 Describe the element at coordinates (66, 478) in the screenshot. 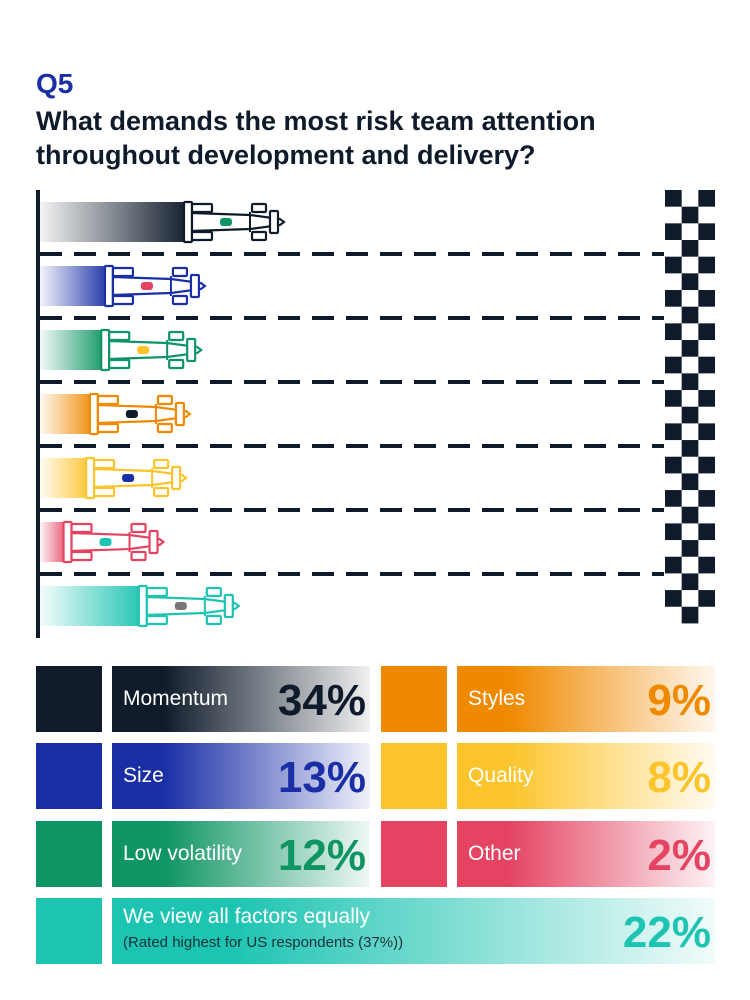

I see `bar-quality` at that location.